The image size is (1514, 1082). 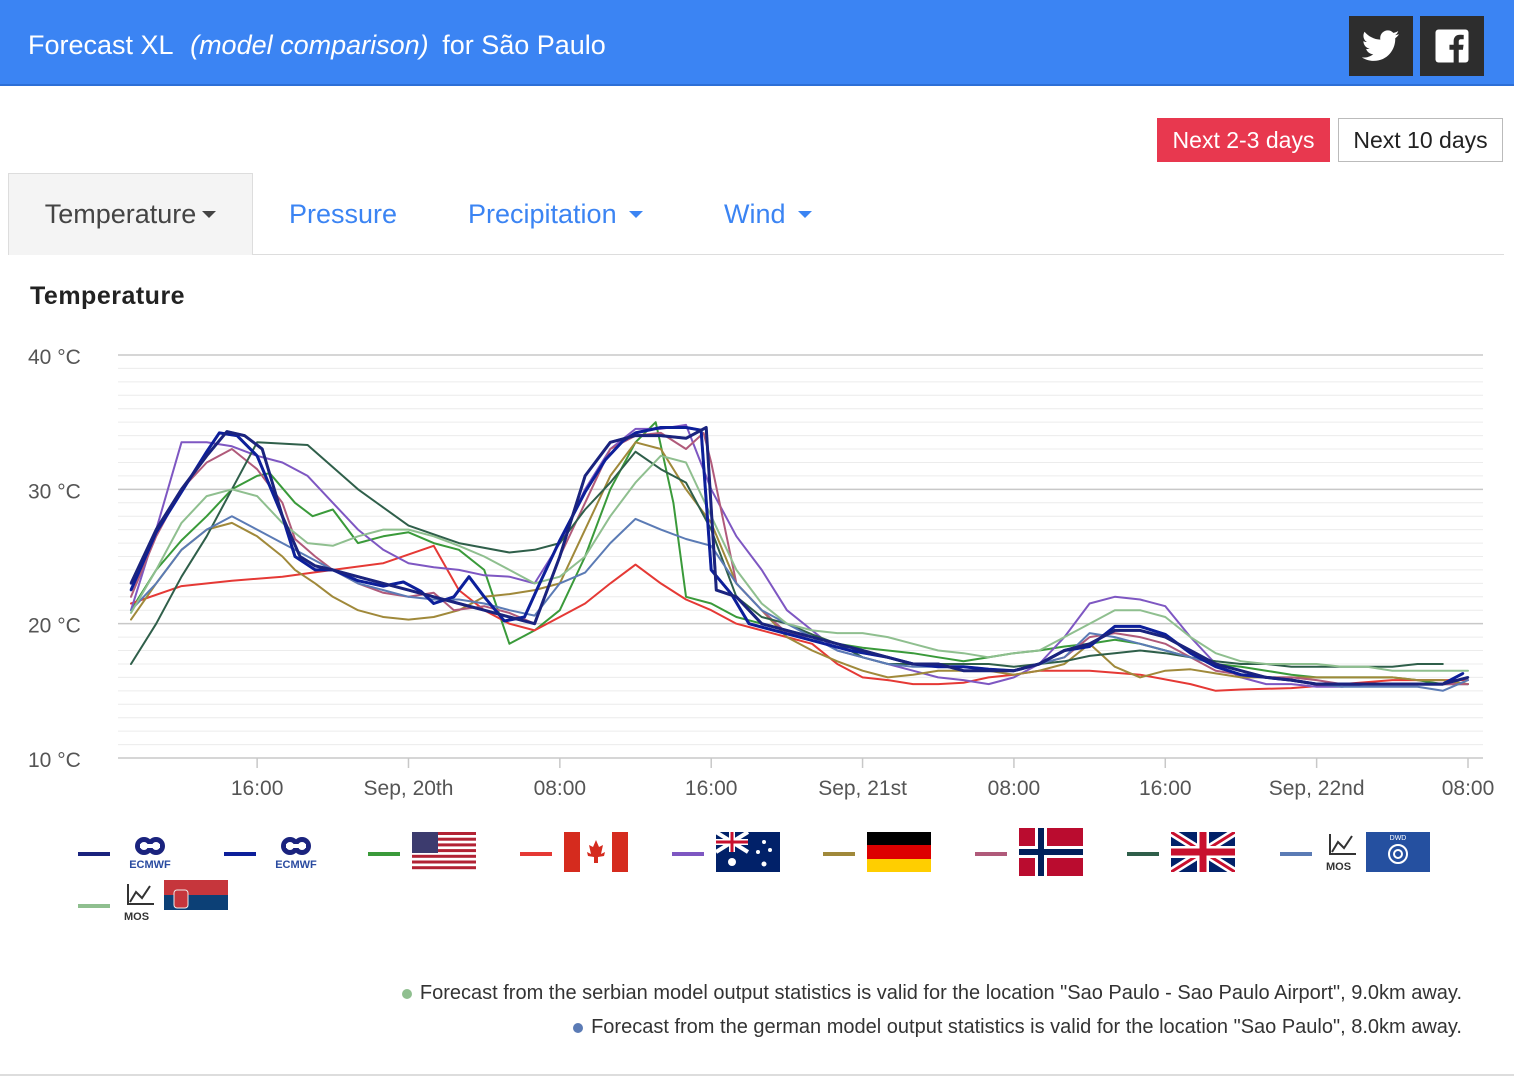 I want to click on tab-precipitation-label: Precipitation, so click(x=542, y=213).